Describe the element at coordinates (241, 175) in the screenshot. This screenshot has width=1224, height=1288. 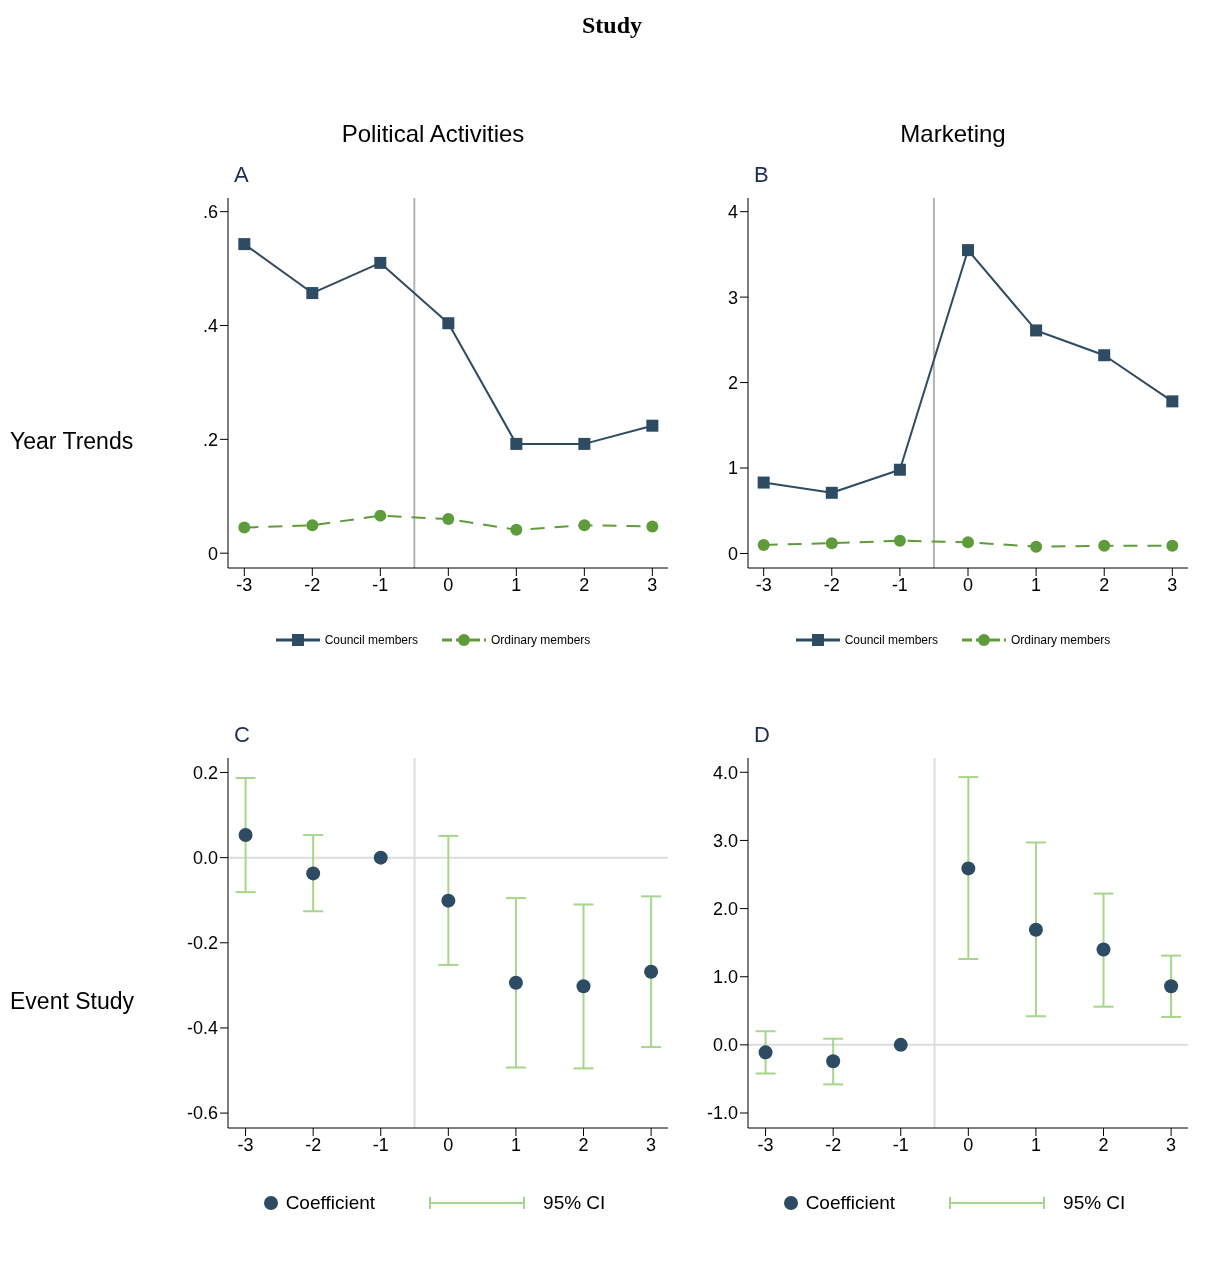
I see `chart-title: A` at that location.